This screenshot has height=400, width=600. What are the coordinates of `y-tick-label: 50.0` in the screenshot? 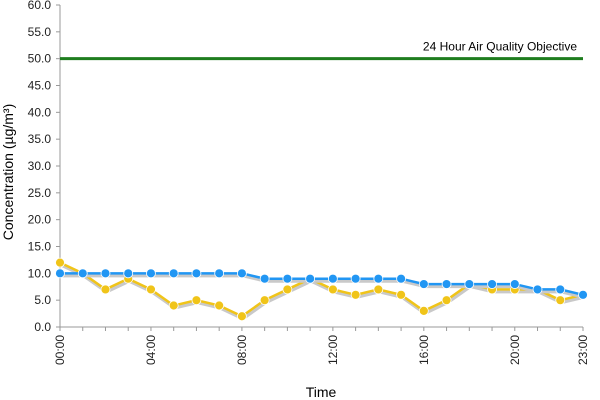 It's located at (40, 59).